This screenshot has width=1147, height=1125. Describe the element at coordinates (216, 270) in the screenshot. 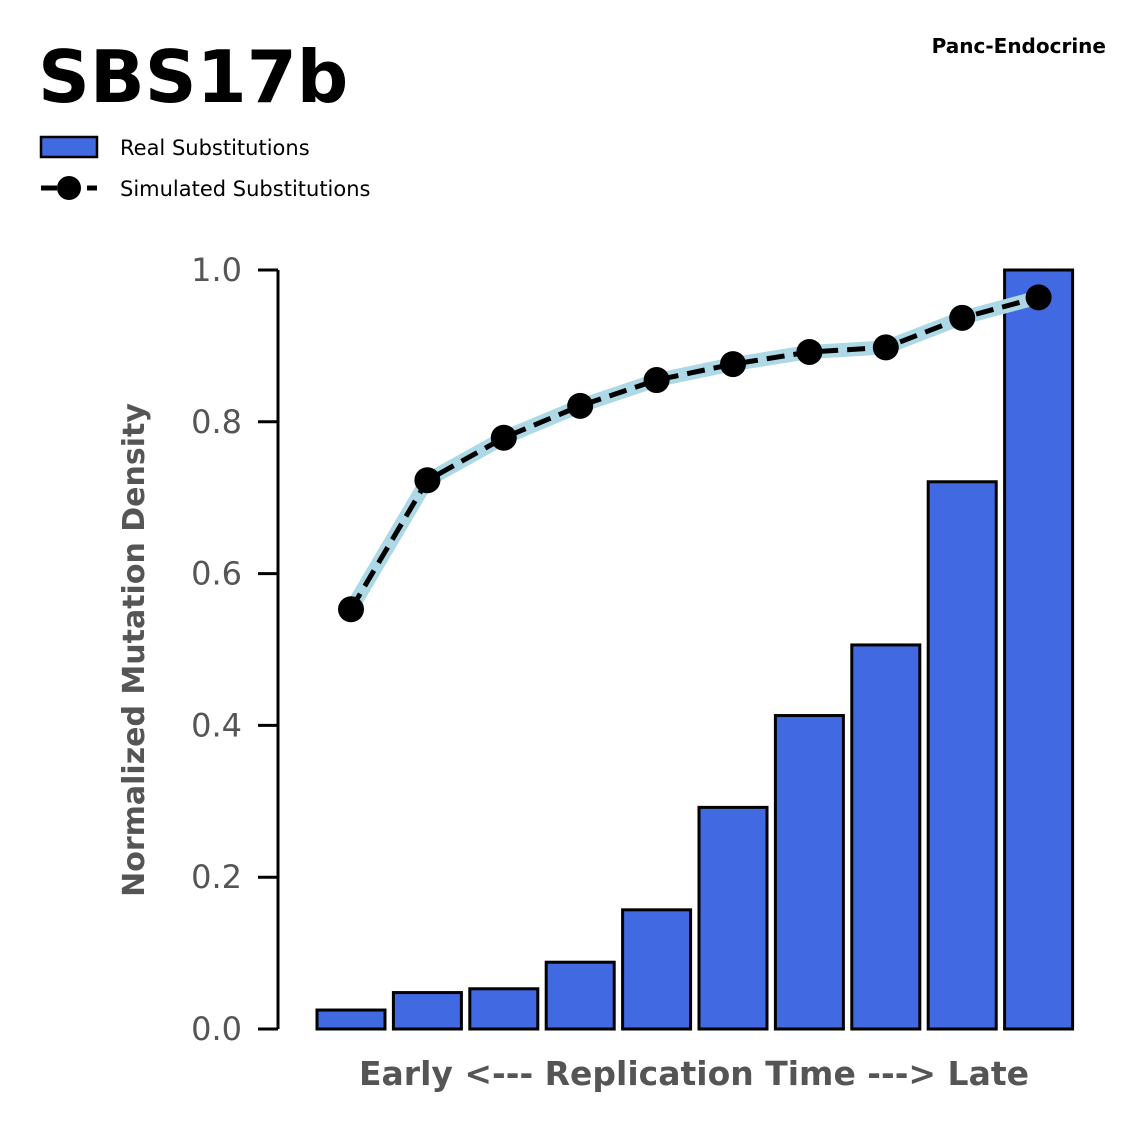

I see `y-tick-label: 1.0` at that location.